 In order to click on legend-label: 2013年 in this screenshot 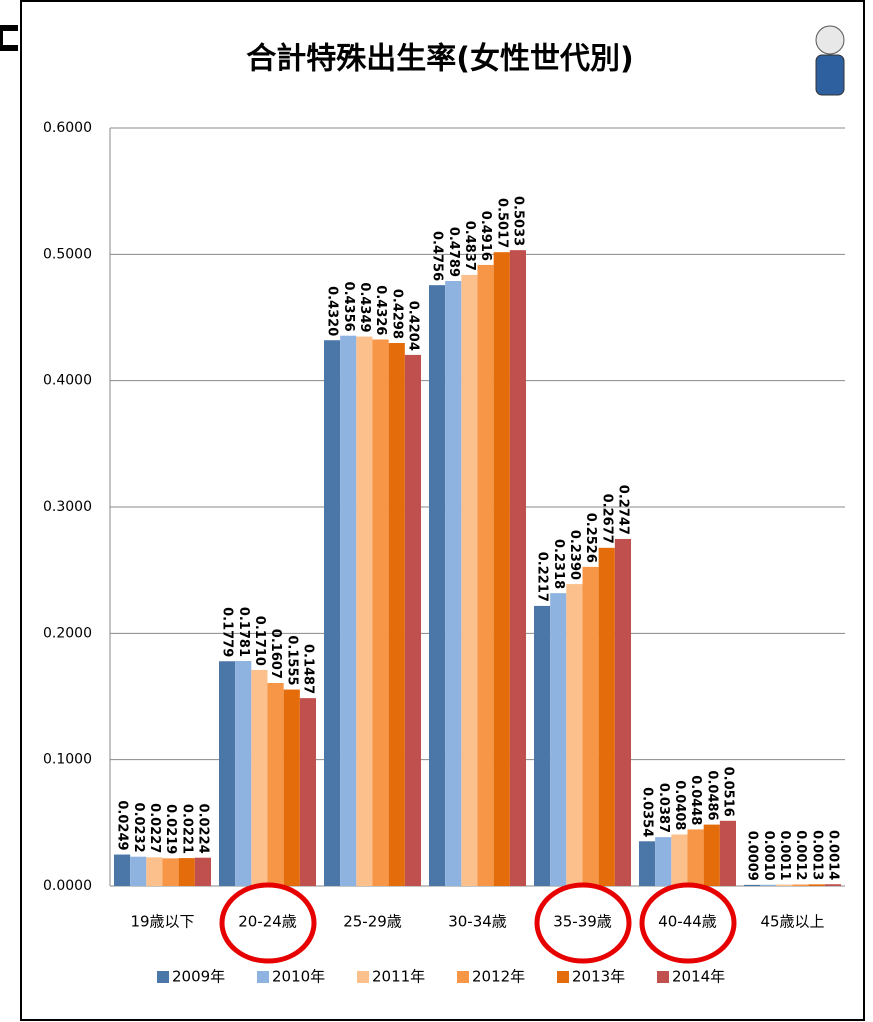, I will do `click(598, 977)`.